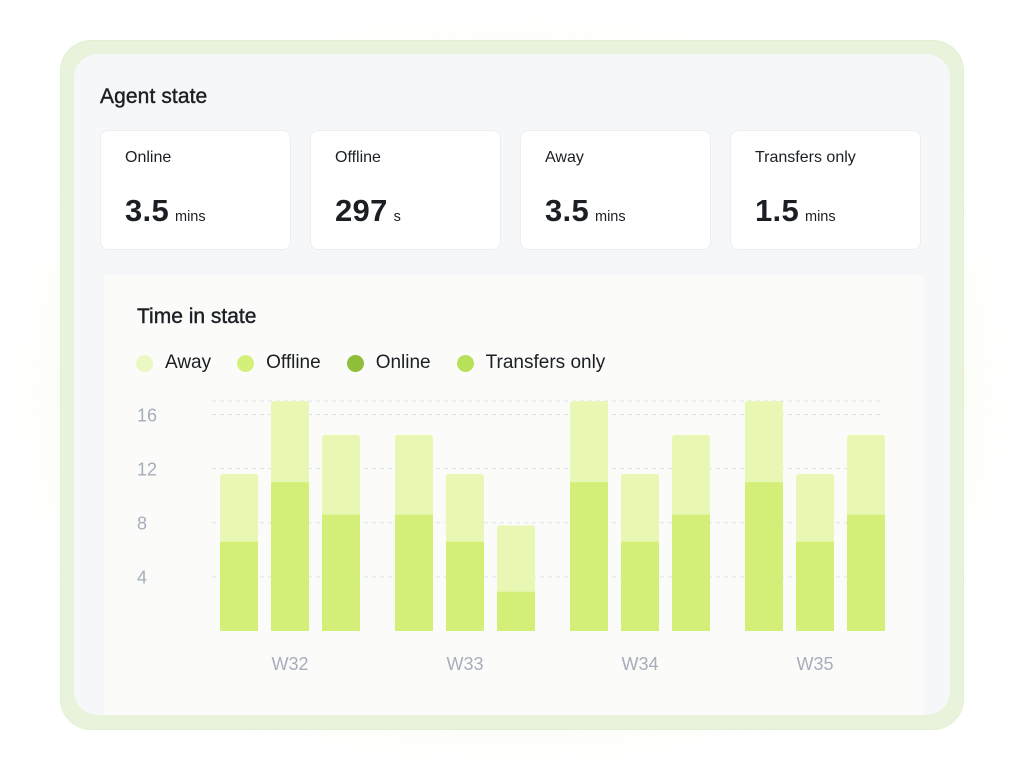 Image resolution: width=1024 pixels, height=768 pixels. What do you see at coordinates (397, 217) in the screenshot?
I see `stat-unit: s` at bounding box center [397, 217].